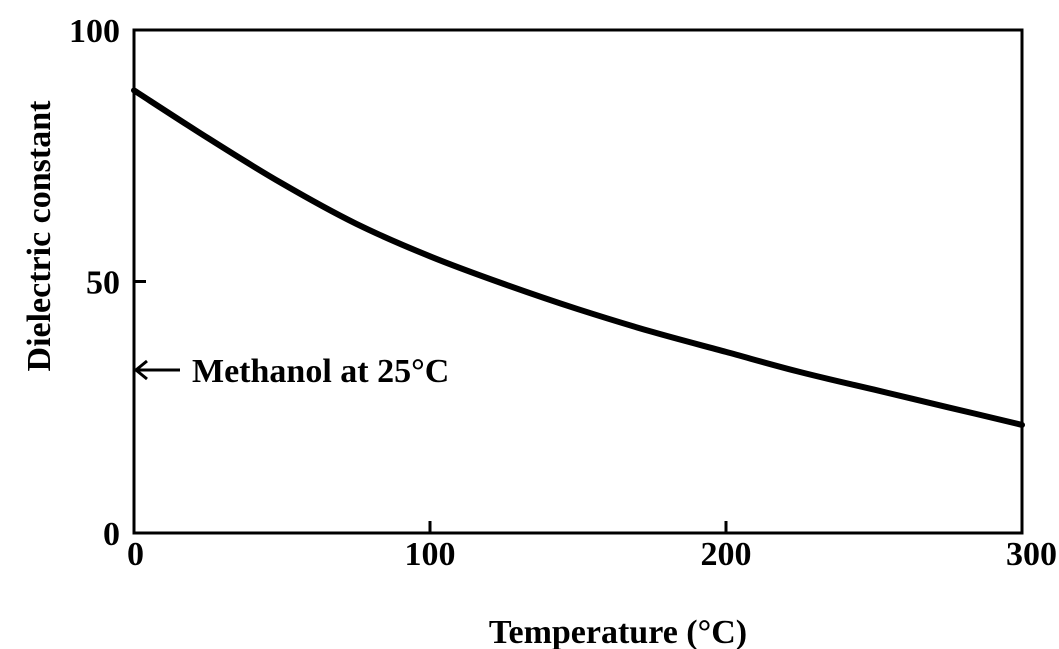  Describe the element at coordinates (430, 554) in the screenshot. I see `x-tick-label: 100` at that location.